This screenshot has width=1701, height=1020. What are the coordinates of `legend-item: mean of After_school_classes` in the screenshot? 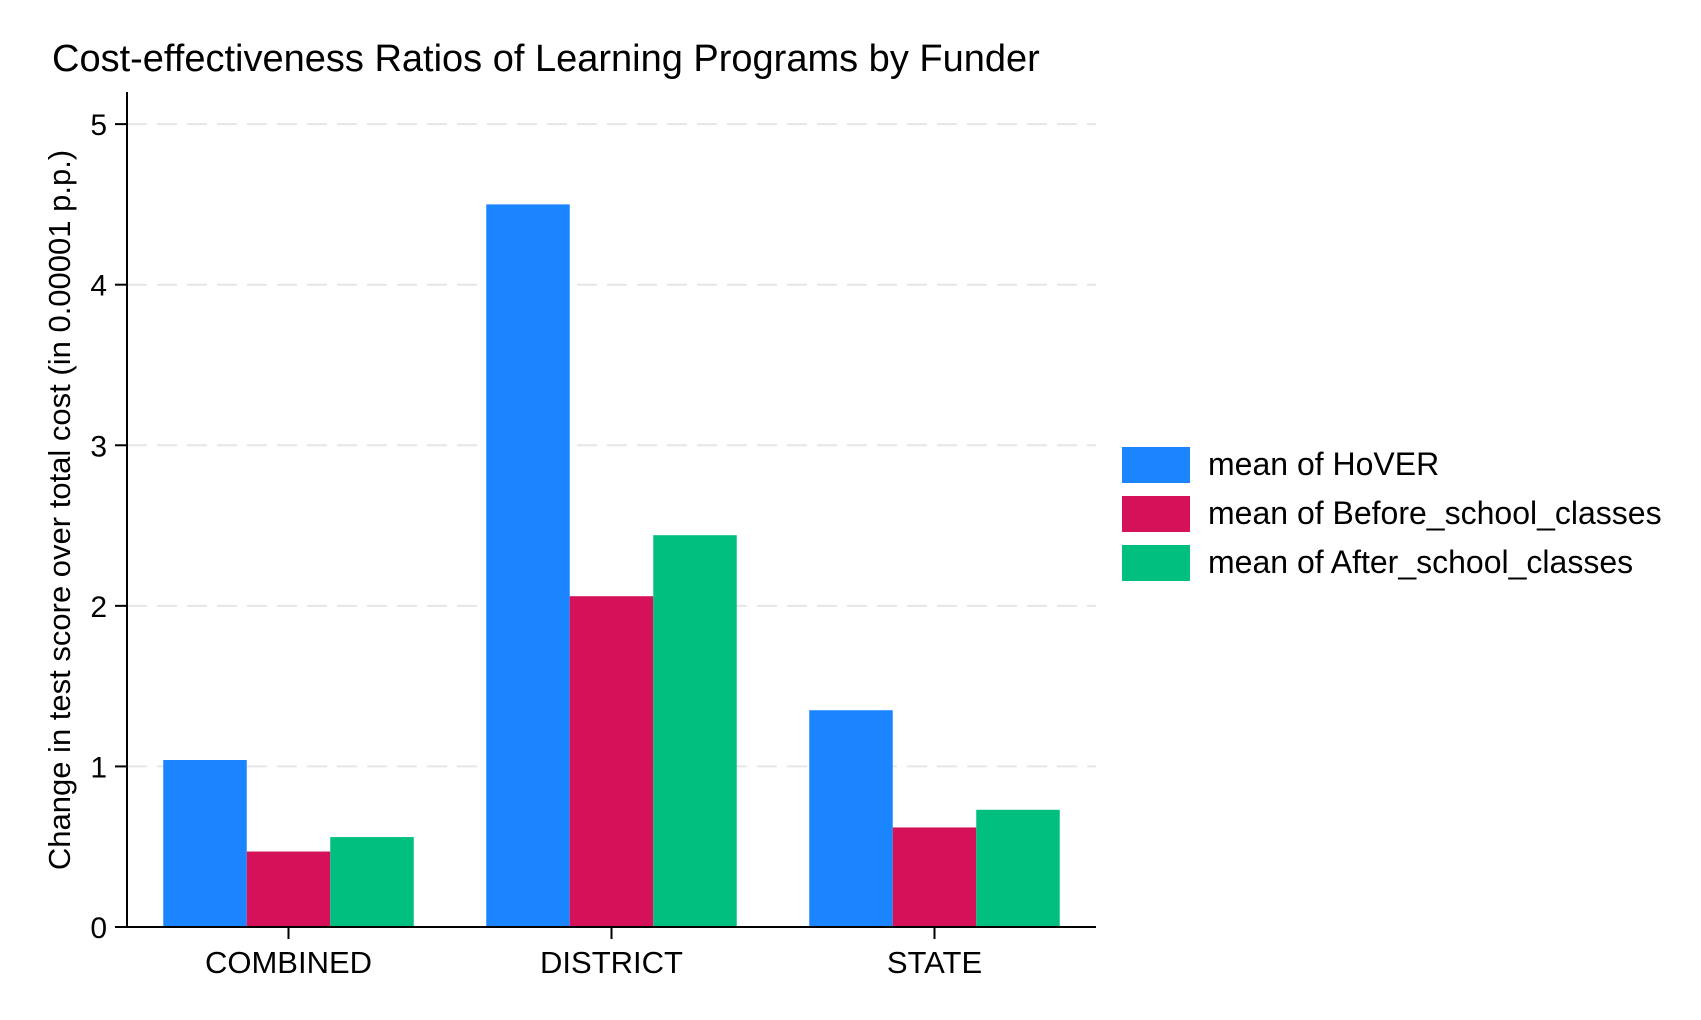 It's located at (1392, 562).